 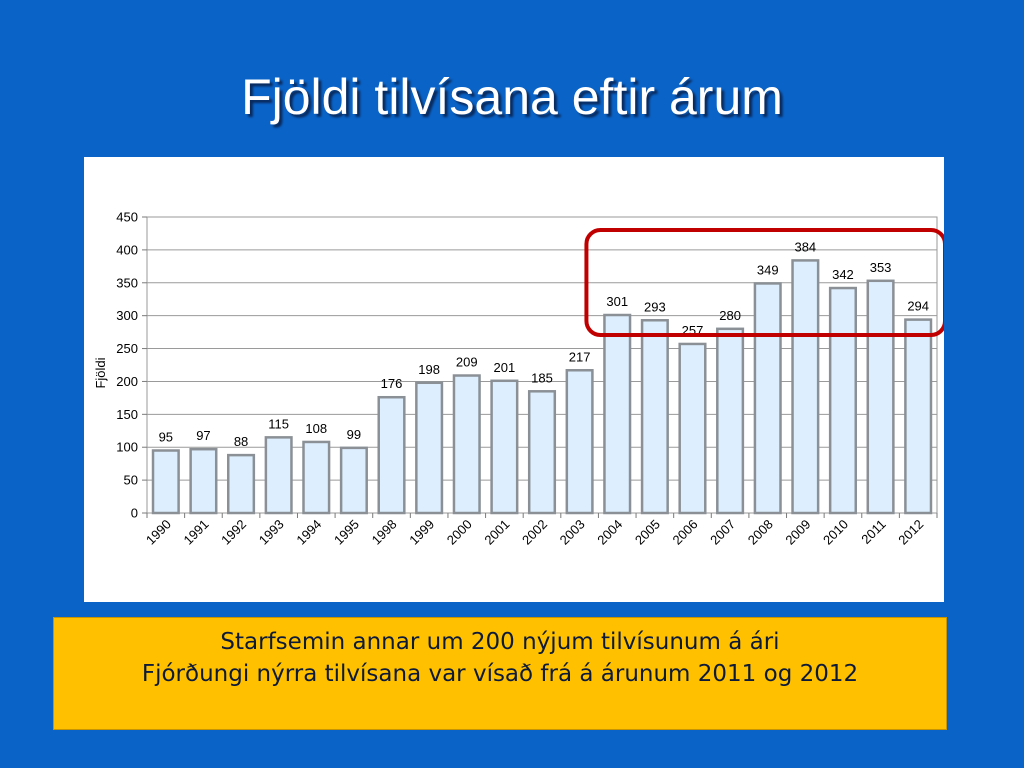 I want to click on x-tick-label: 1990, so click(x=158, y=532).